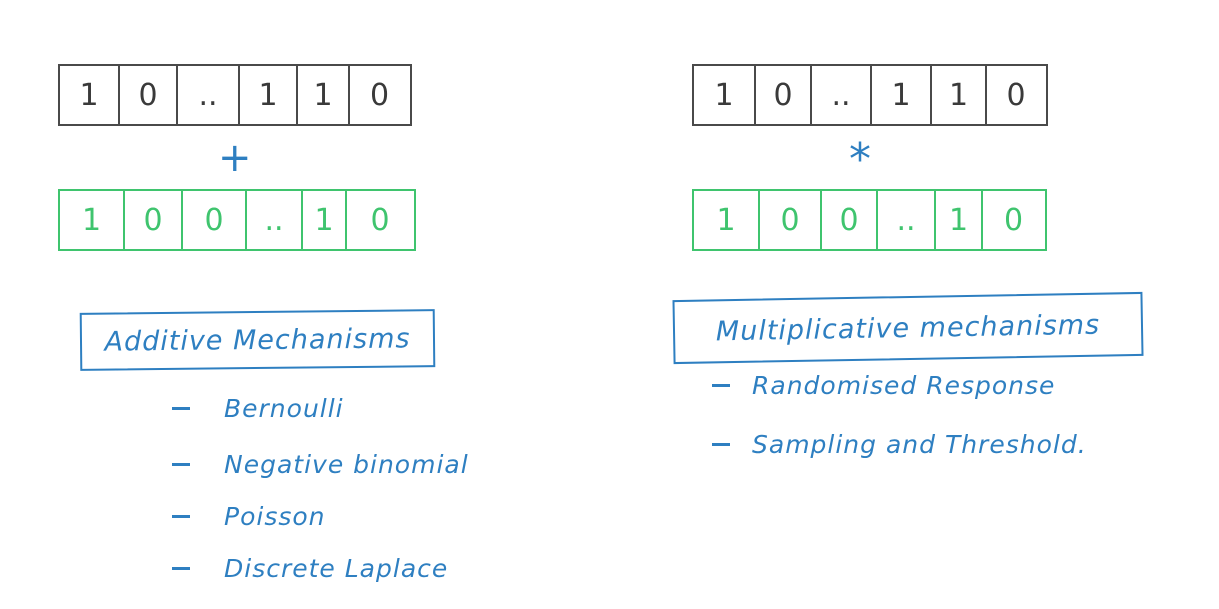 This screenshot has height=609, width=1219. Describe the element at coordinates (904, 385) in the screenshot. I see `list-item-label: Randomised Response` at that location.